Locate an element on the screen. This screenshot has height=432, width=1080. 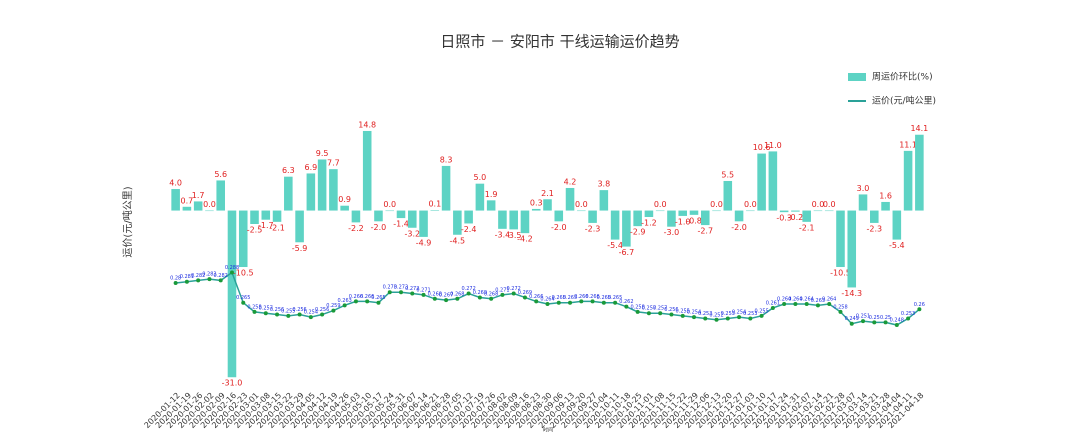
price-value-label: 0.267 is located at coordinates (446, 296).